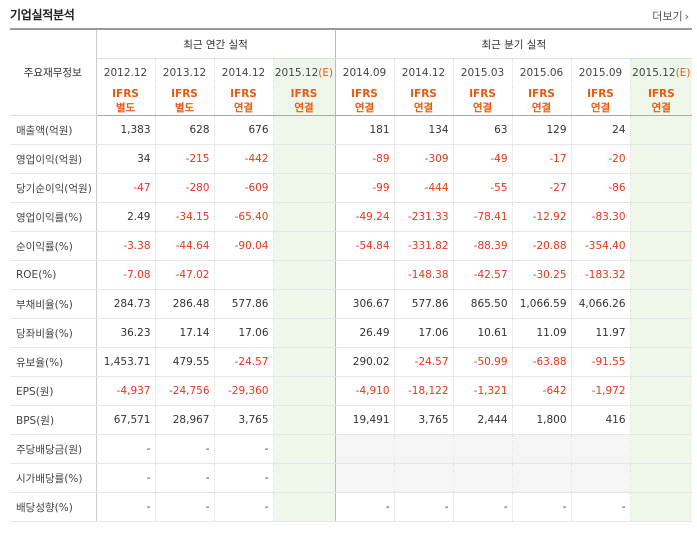 The height and width of the screenshot is (536, 697). What do you see at coordinates (243, 159) in the screenshot?
I see `table-cell: -442` at bounding box center [243, 159].